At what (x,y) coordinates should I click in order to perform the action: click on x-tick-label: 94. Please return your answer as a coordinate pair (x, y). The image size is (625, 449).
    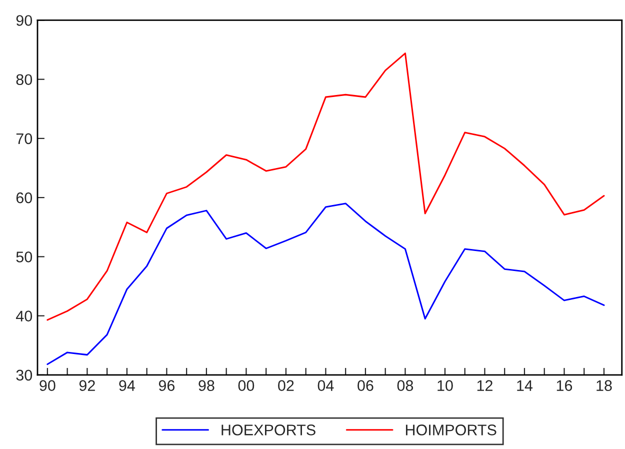
    Looking at the image, I should click on (127, 385).